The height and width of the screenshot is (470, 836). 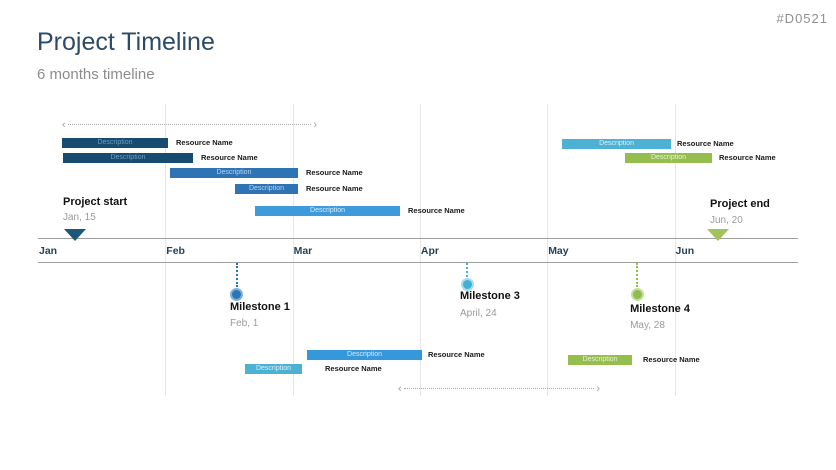 What do you see at coordinates (95, 202) in the screenshot?
I see `project-start-label: Project start` at bounding box center [95, 202].